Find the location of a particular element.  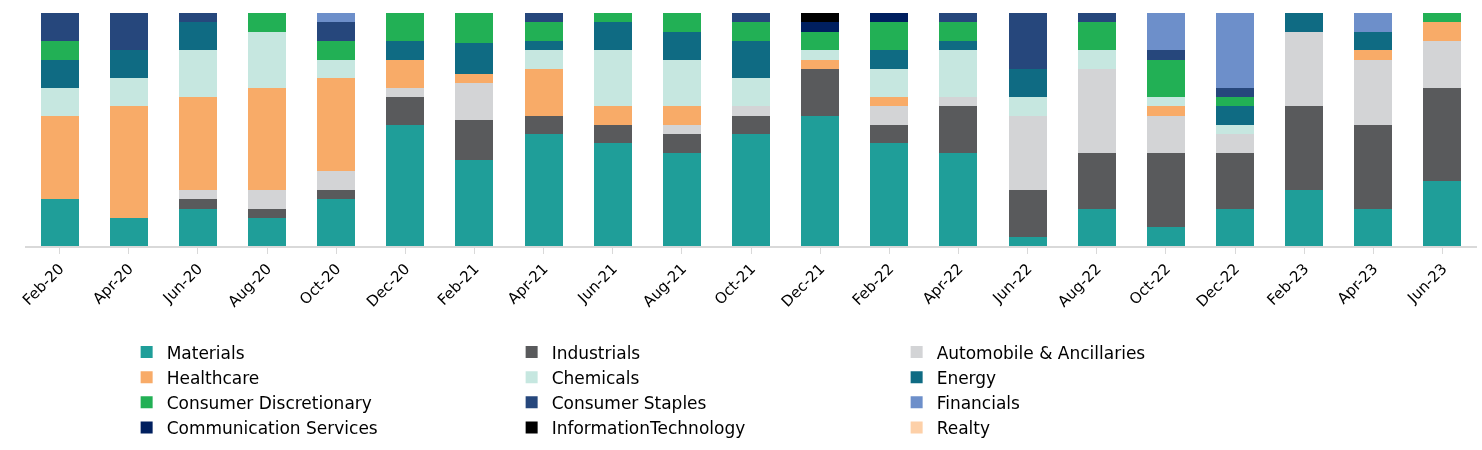

legend-label: Industrials is located at coordinates (596, 352).